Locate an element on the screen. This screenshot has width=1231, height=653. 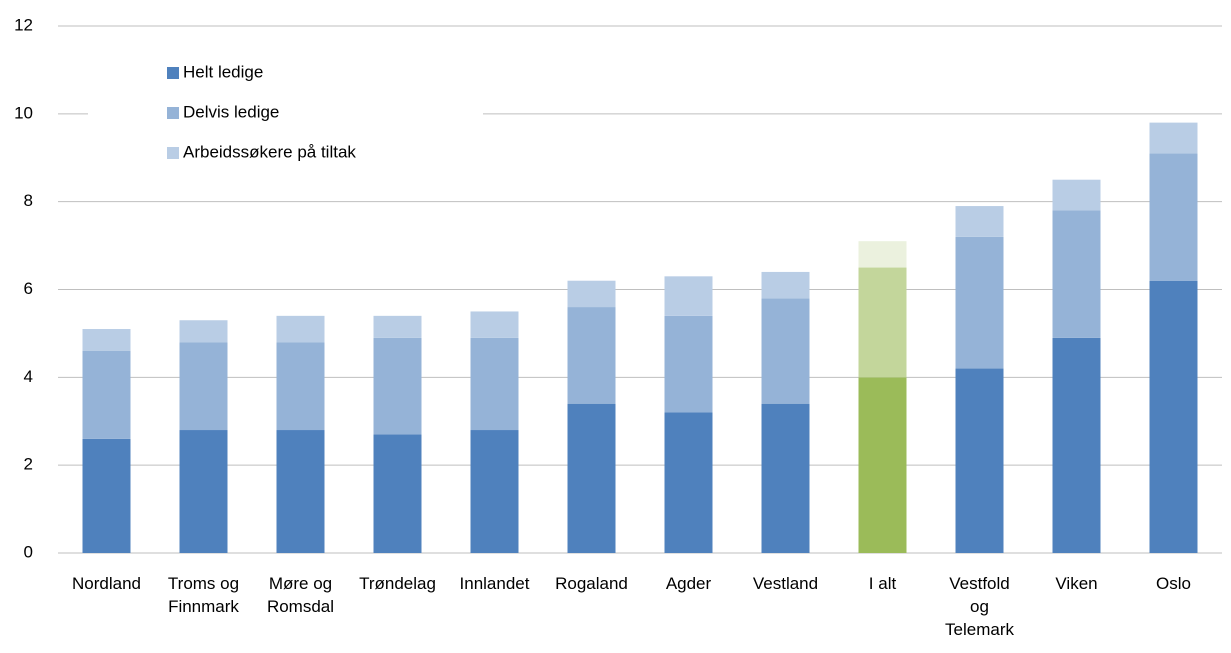
x-tick-label: Innlandet is located at coordinates (494, 583).